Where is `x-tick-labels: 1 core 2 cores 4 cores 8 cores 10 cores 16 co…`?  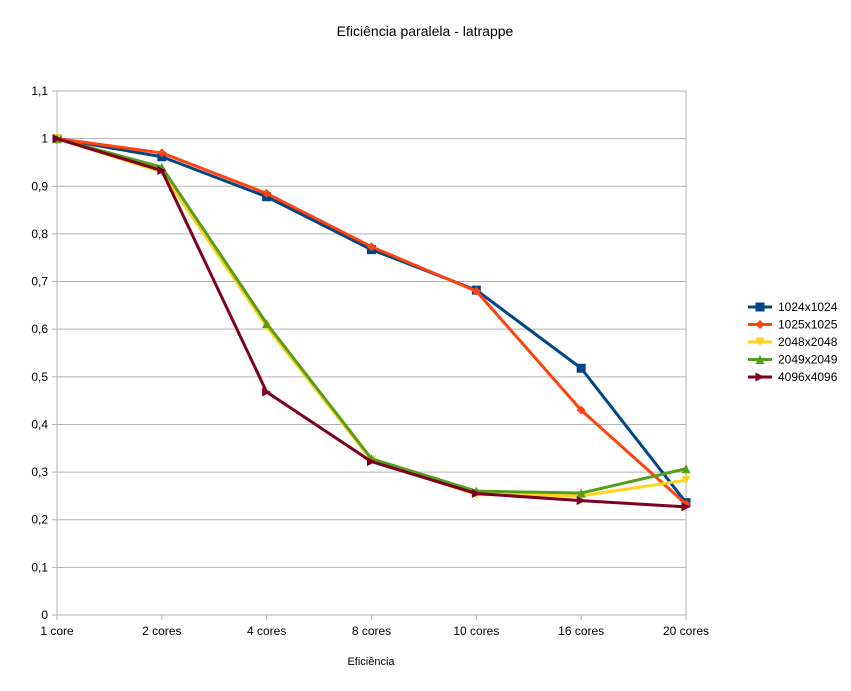
x-tick-labels: 1 core 2 cores 4 cores 8 cores 10 cores 16 co… is located at coordinates (374, 631).